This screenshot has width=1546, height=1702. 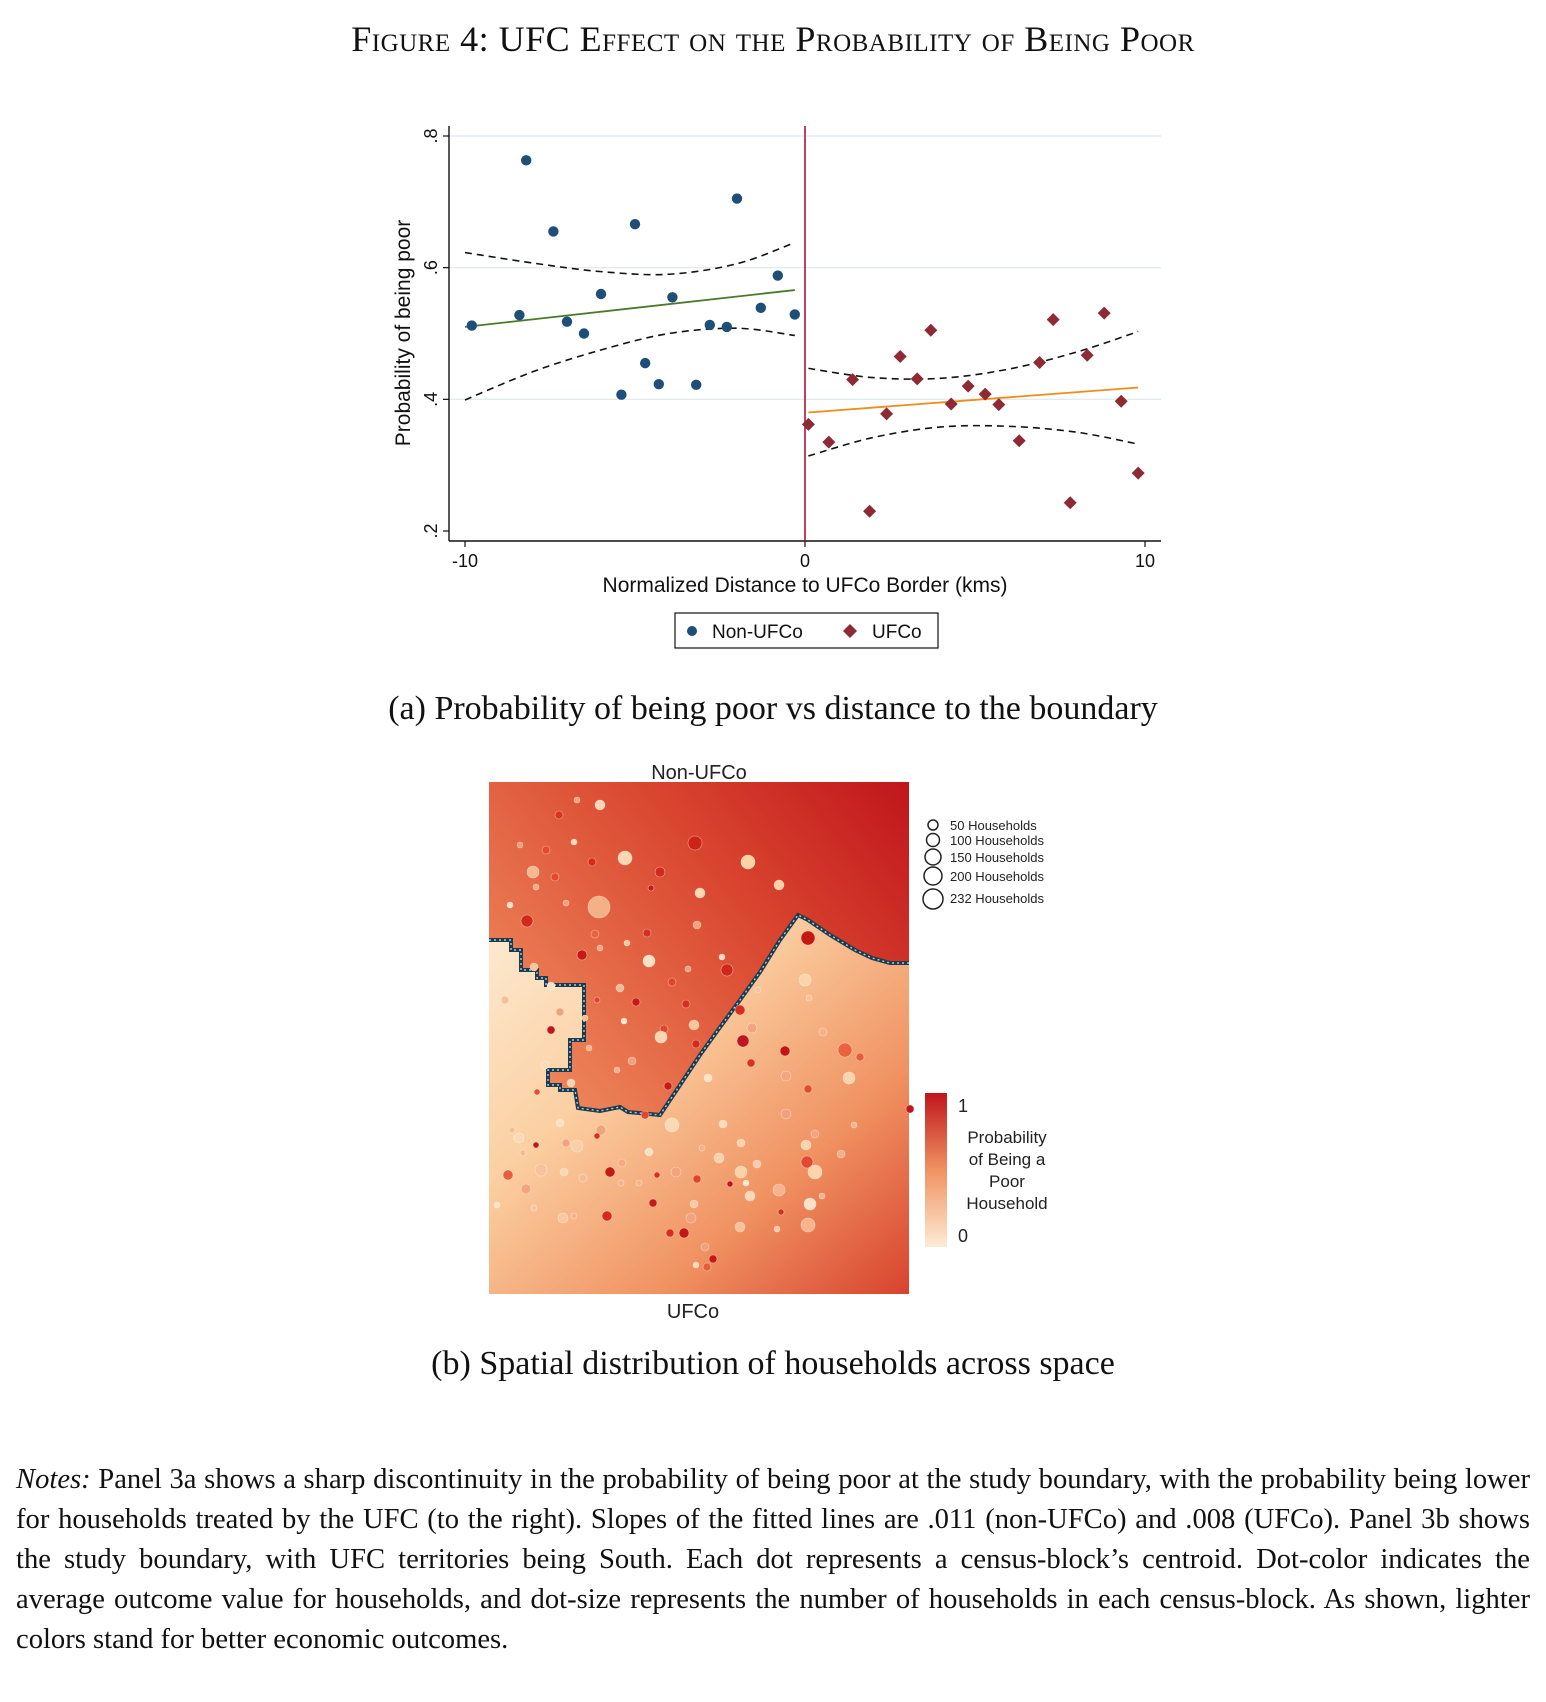 I want to click on colorbar-max-label: 1, so click(x=963, y=1106).